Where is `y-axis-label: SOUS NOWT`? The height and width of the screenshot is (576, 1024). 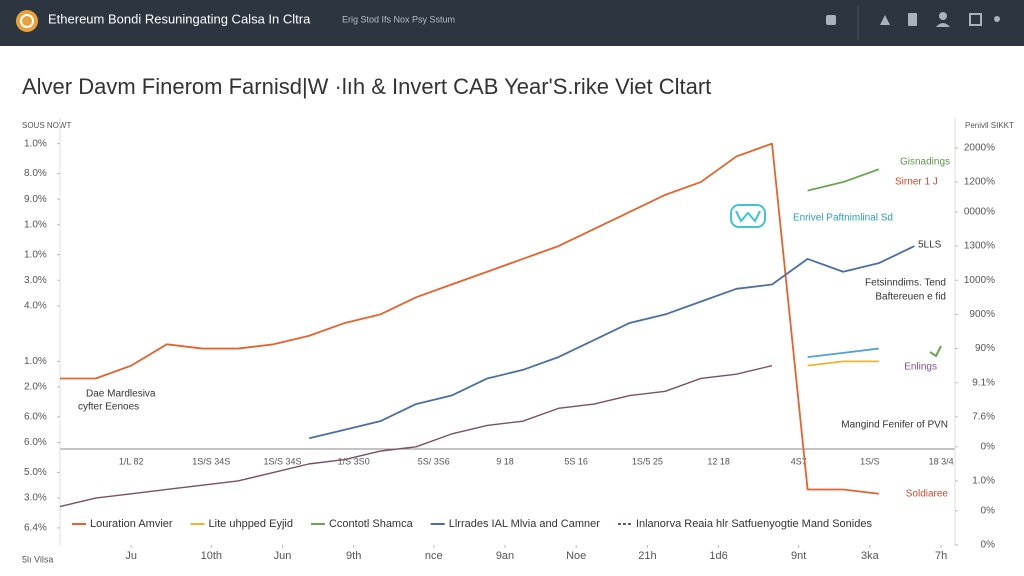 y-axis-label: SOUS NOWT is located at coordinates (46, 125).